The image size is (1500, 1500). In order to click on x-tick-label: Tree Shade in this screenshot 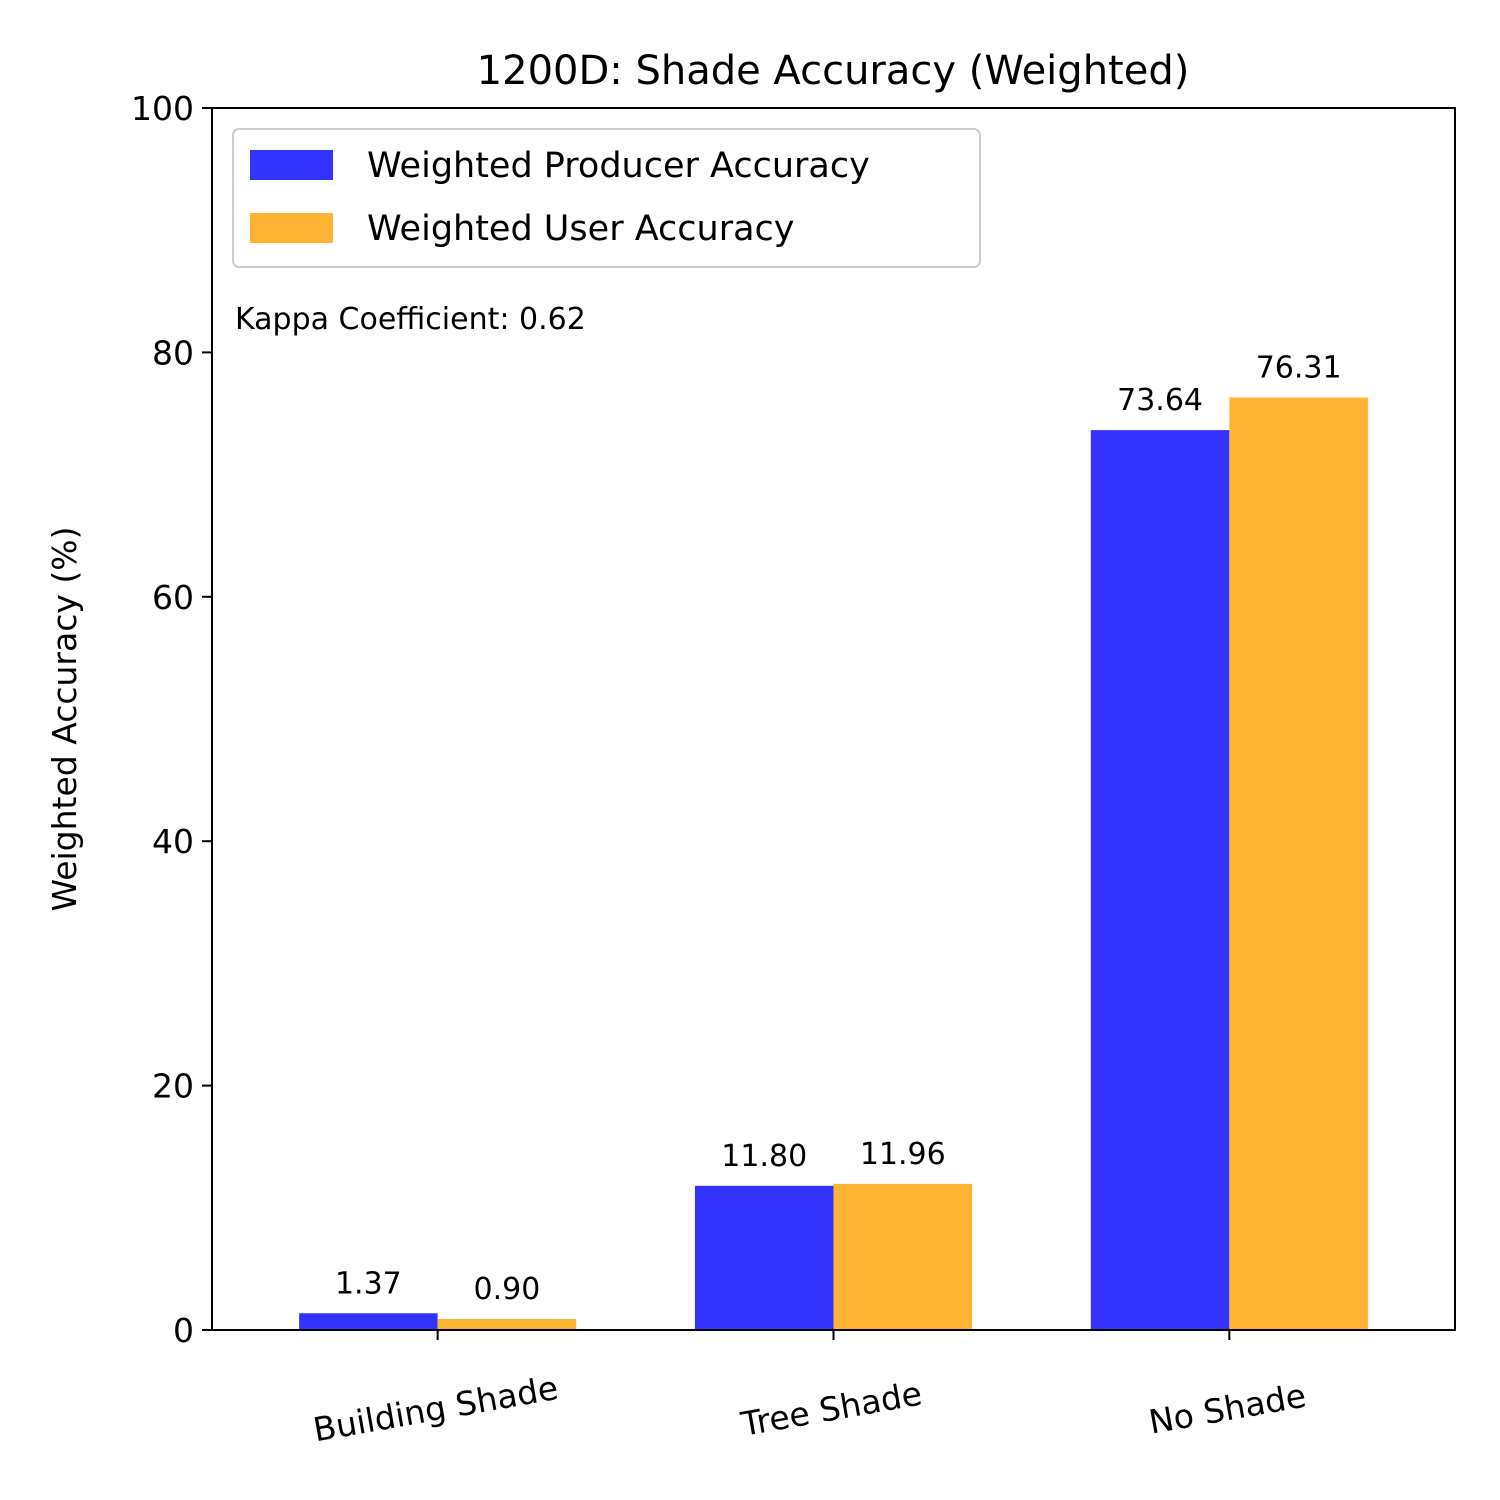, I will do `click(831, 1409)`.